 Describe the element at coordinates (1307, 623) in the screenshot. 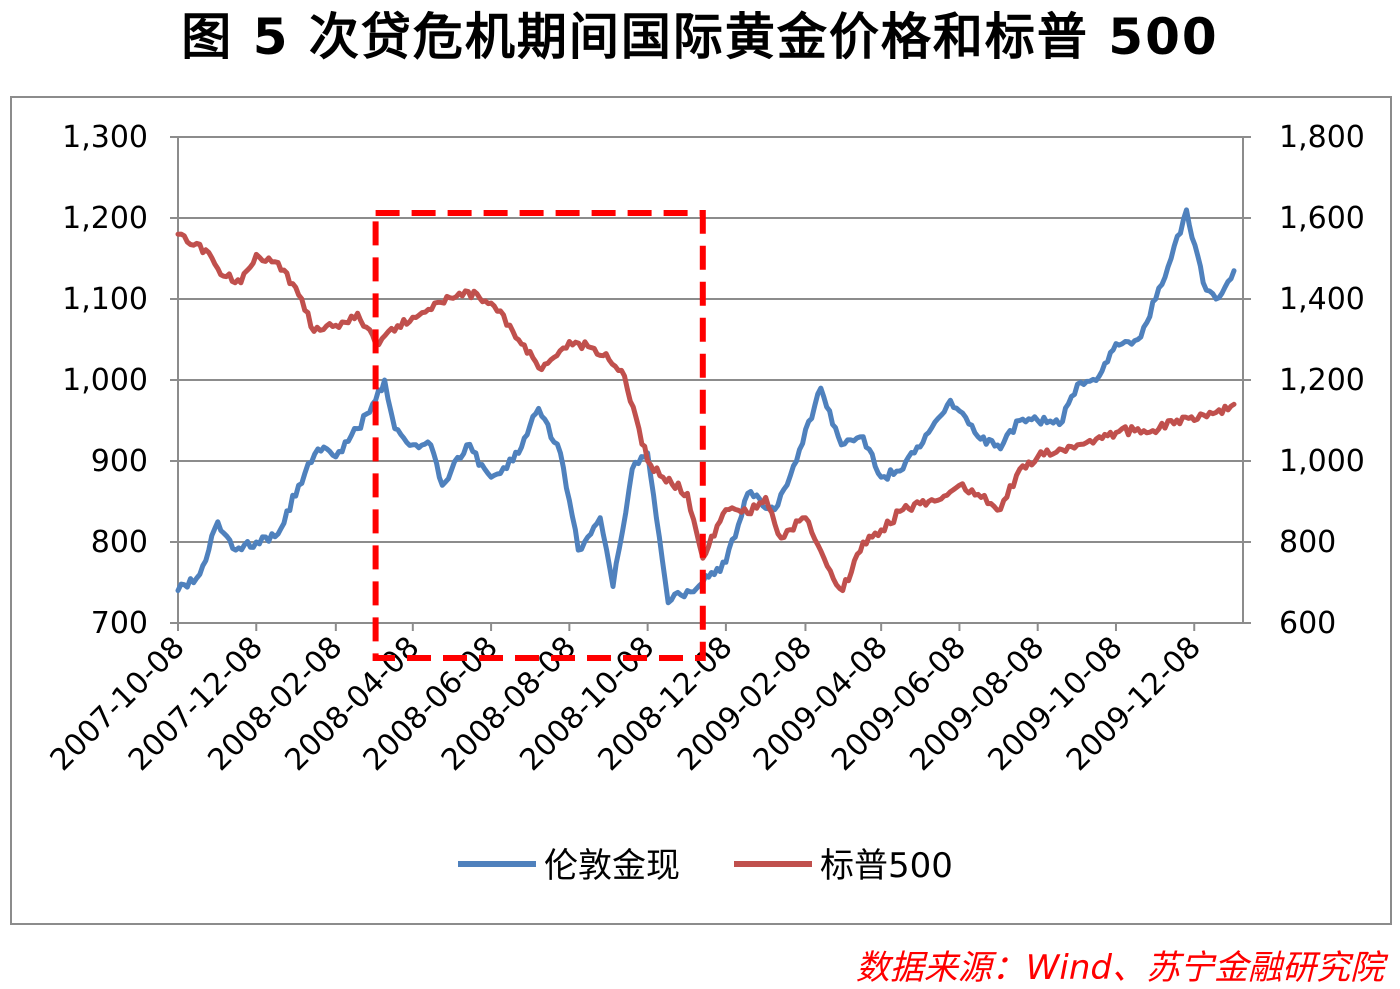

I see `right-tick-label: 600` at that location.